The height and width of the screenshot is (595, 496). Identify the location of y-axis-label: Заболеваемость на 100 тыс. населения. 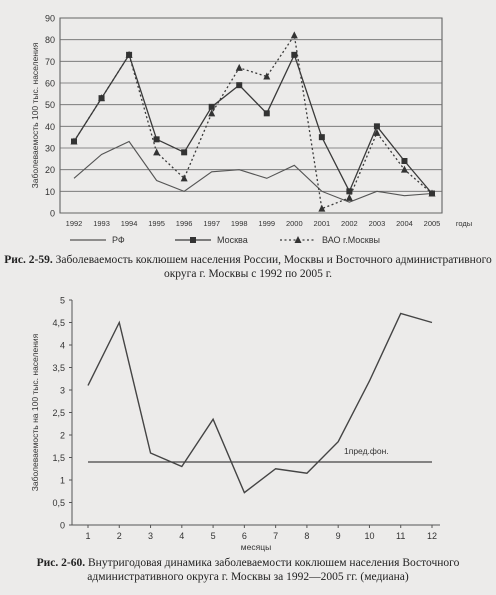
(35, 412).